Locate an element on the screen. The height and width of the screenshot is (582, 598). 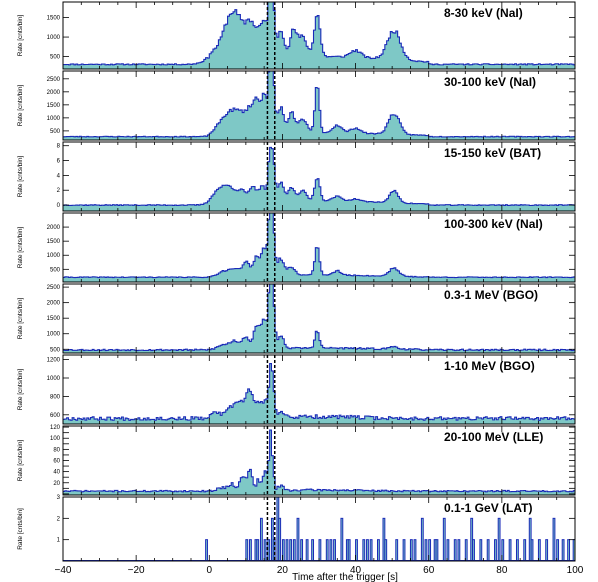
y-tick-label: 3 is located at coordinates (59, 498).